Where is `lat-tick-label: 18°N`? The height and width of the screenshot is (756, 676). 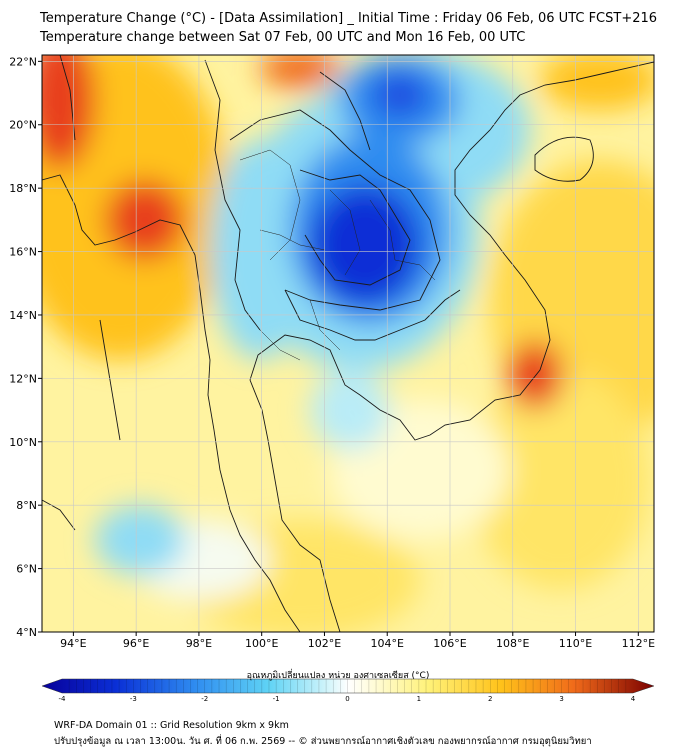 lat-tick-label: 18°N is located at coordinates (23, 188).